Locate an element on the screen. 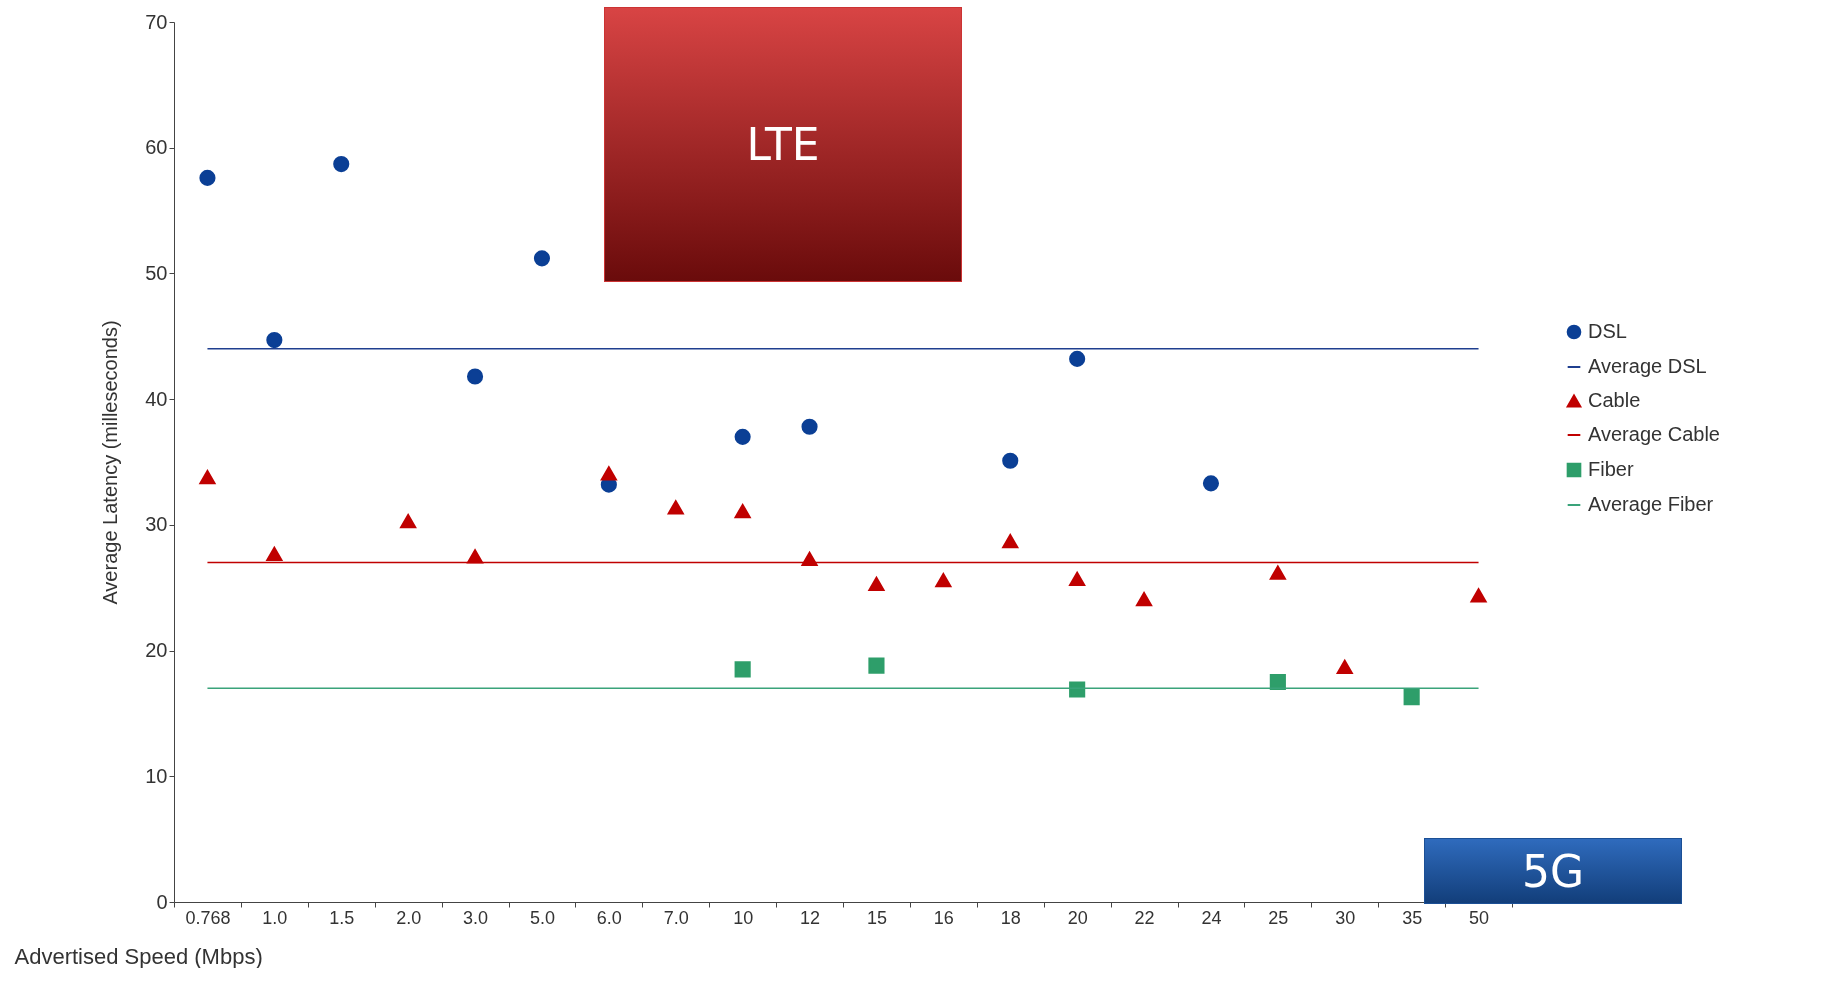 This screenshot has width=1848, height=982. y-tick-label: 10 is located at coordinates (156, 775).